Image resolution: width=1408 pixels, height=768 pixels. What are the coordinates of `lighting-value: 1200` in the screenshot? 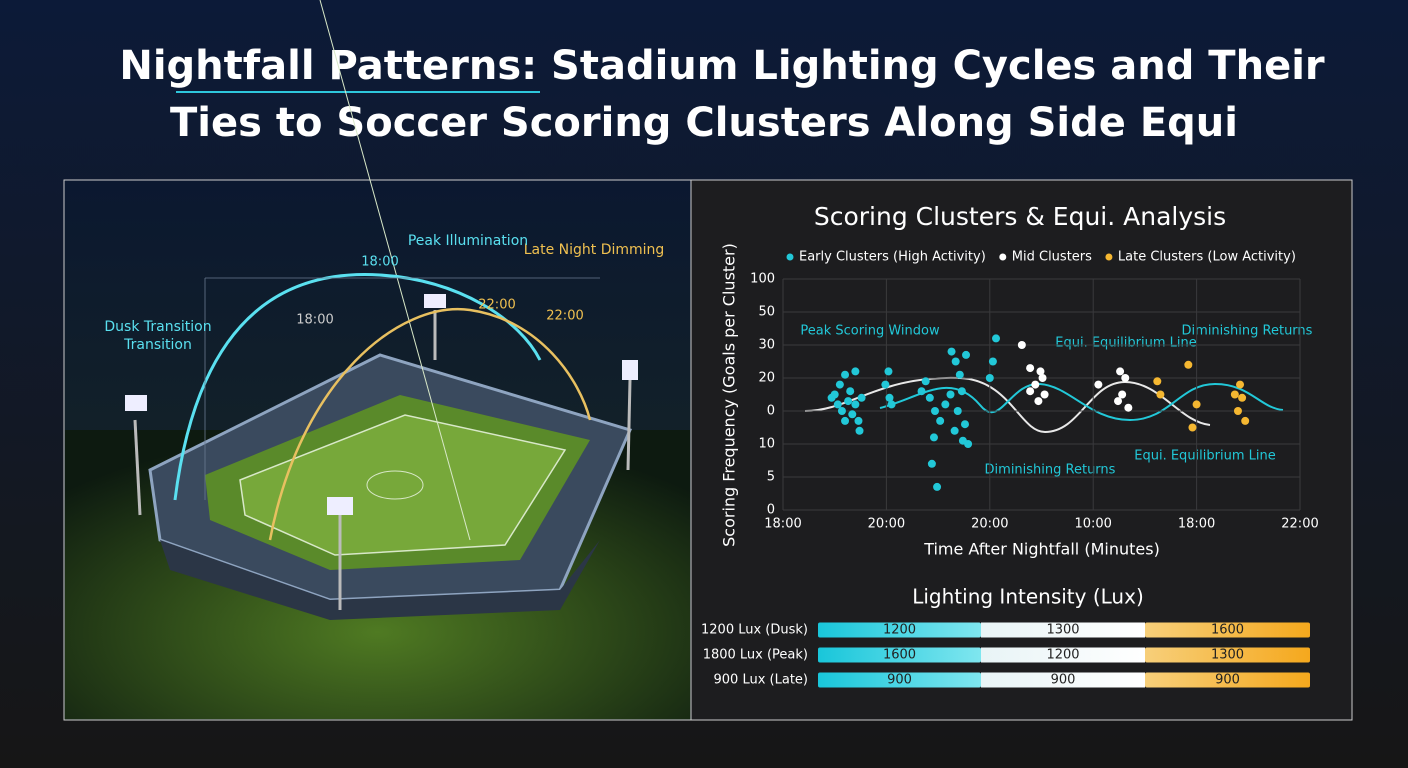 It's located at (899, 630).